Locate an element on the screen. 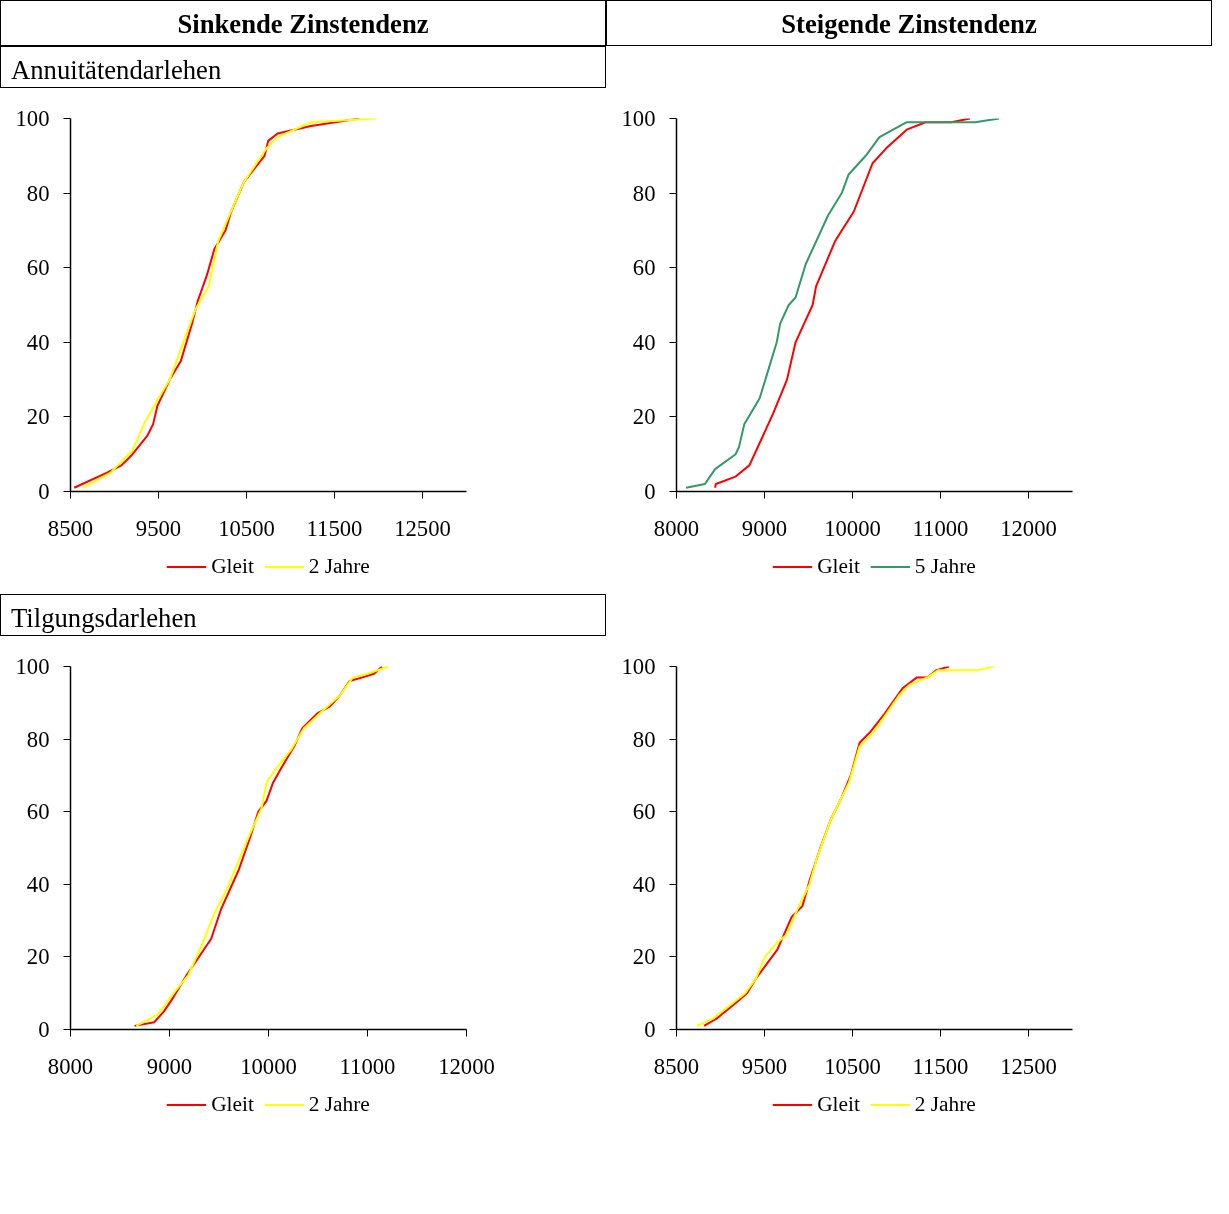 Image resolution: width=1229 pixels, height=1214 pixels. chart-title: Steigende Zinstendenz is located at coordinates (909, 24).